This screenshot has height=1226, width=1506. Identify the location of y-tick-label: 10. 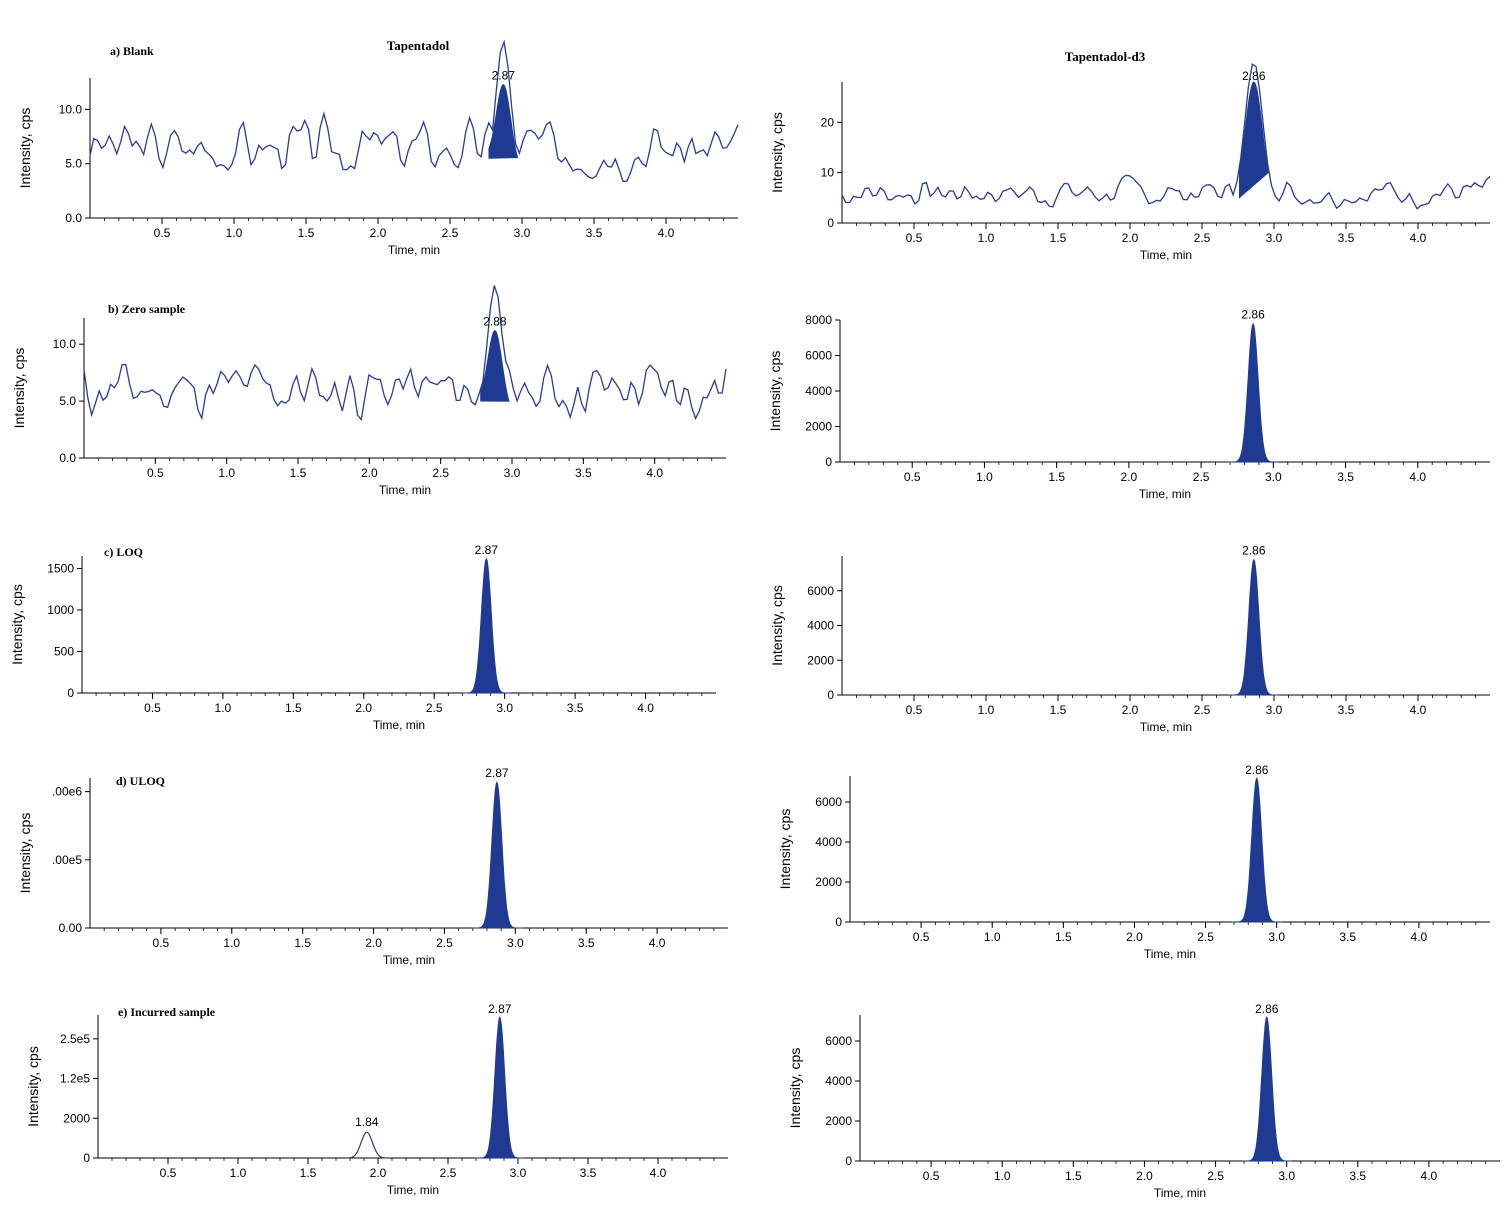
(828, 173).